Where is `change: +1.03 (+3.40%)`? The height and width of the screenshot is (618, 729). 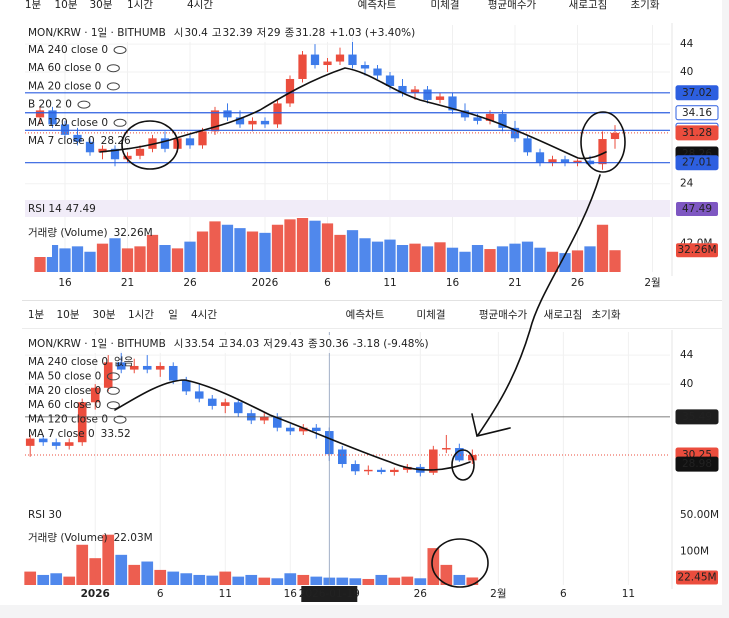 change: +1.03 (+3.40%) is located at coordinates (372, 33).